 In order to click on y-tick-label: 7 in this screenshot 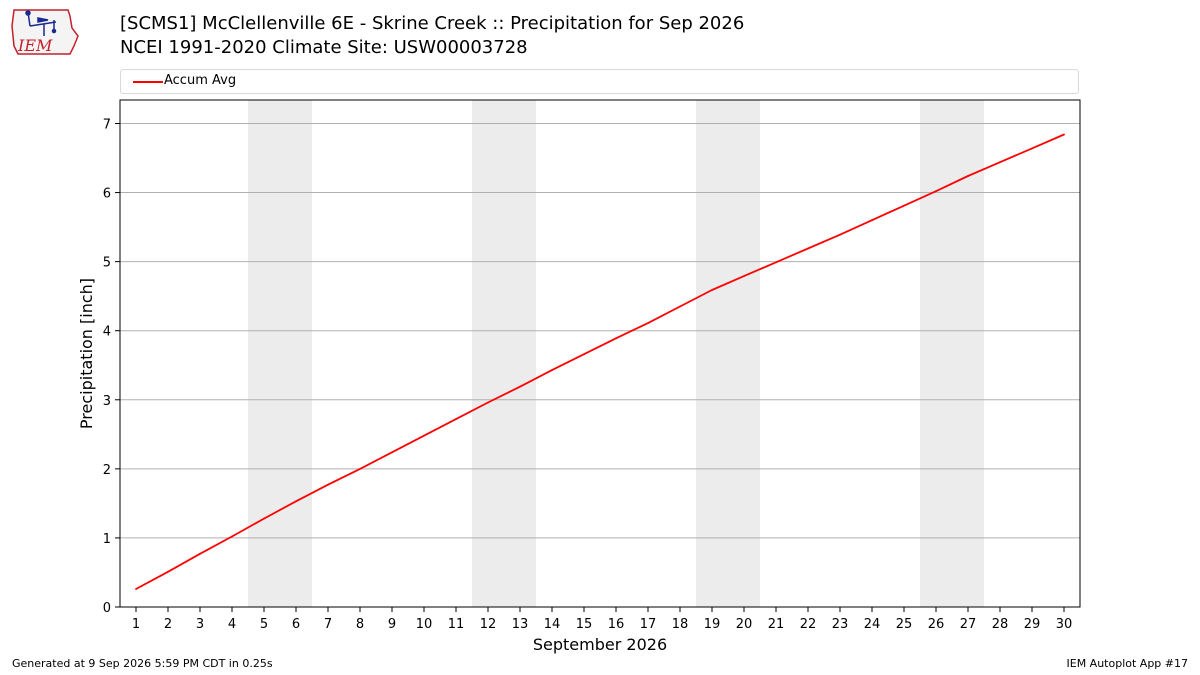, I will do `click(107, 124)`.